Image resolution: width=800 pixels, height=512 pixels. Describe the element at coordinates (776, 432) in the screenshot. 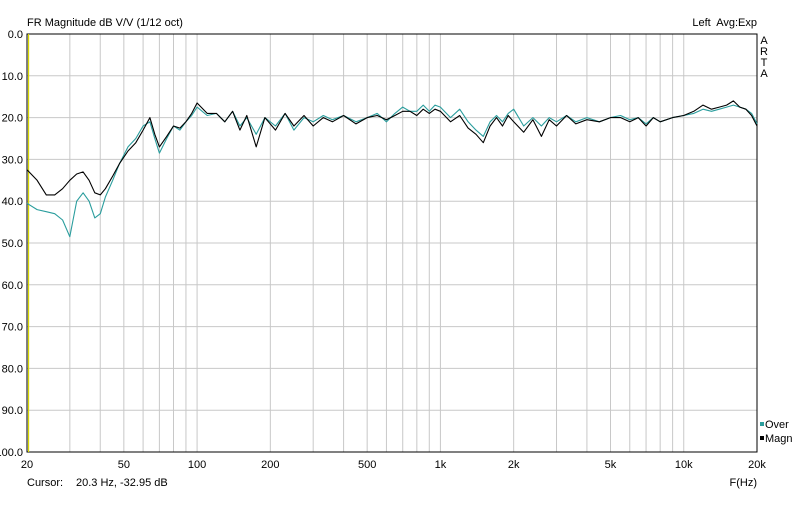

I see `legend: Over Magn` at that location.